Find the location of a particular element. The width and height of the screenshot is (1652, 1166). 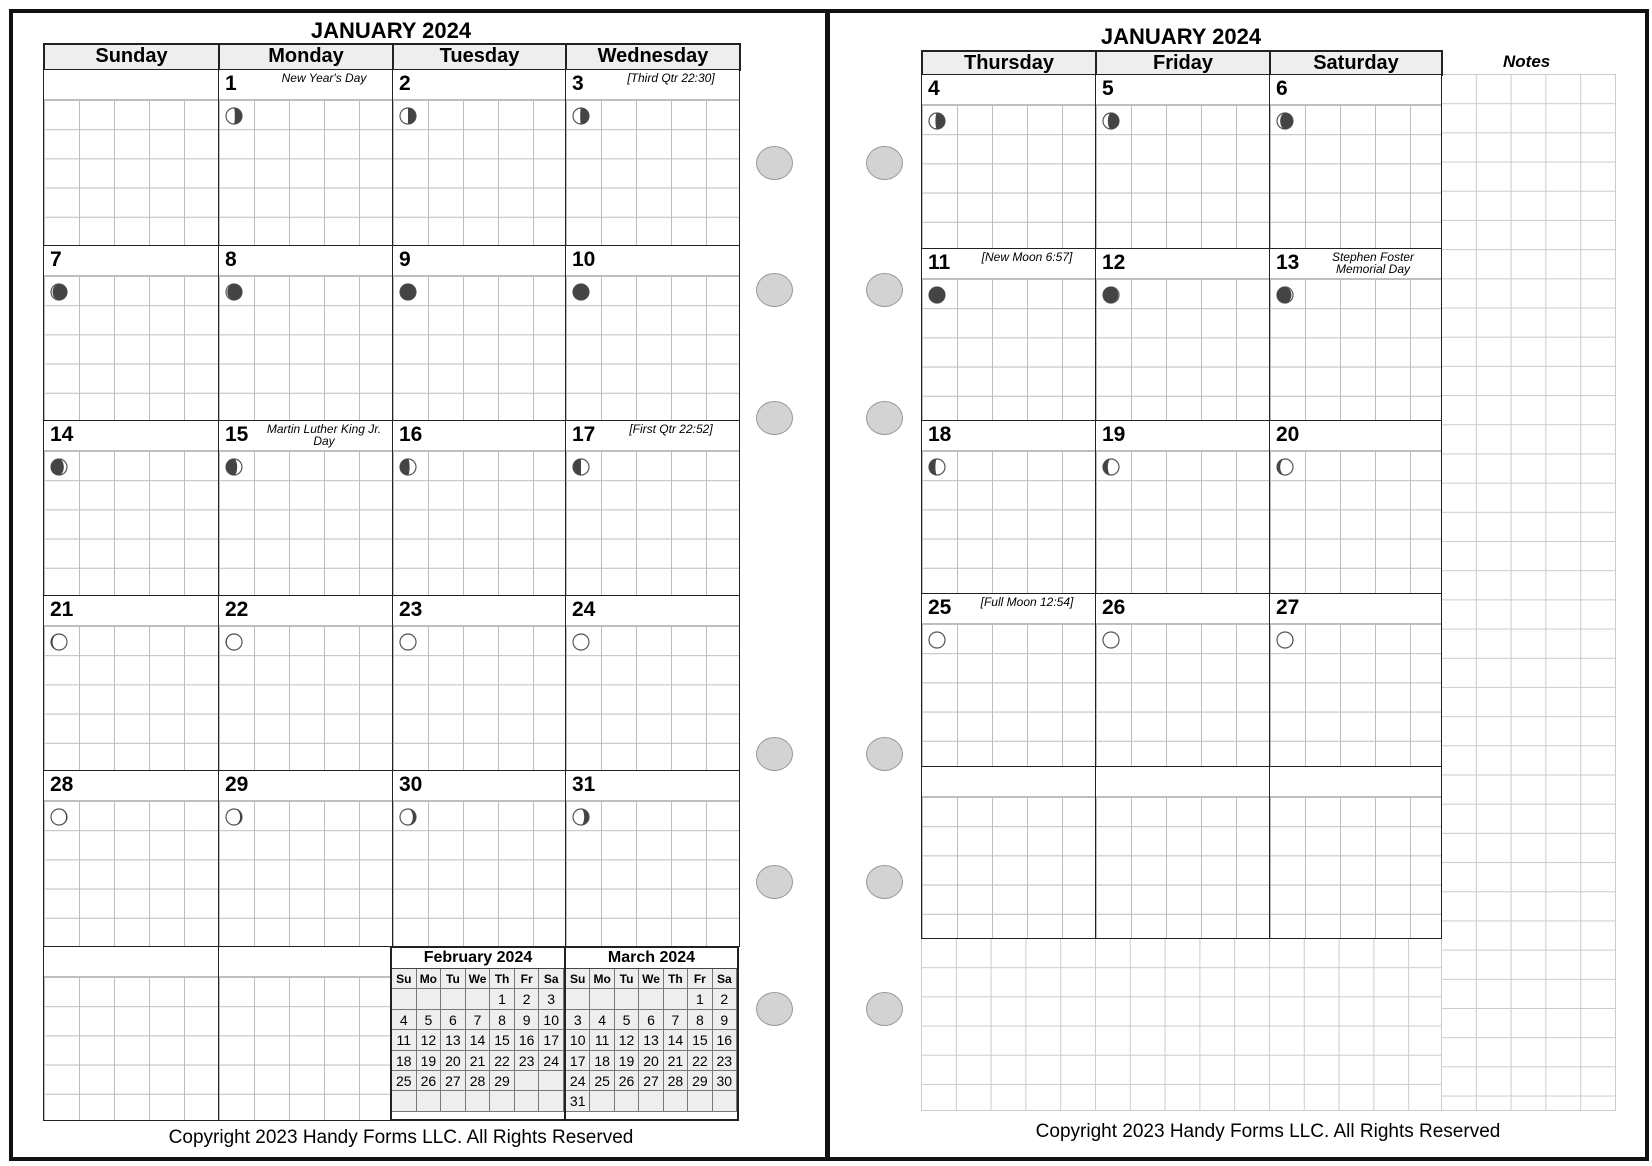

day-number: 23 is located at coordinates (411, 609).